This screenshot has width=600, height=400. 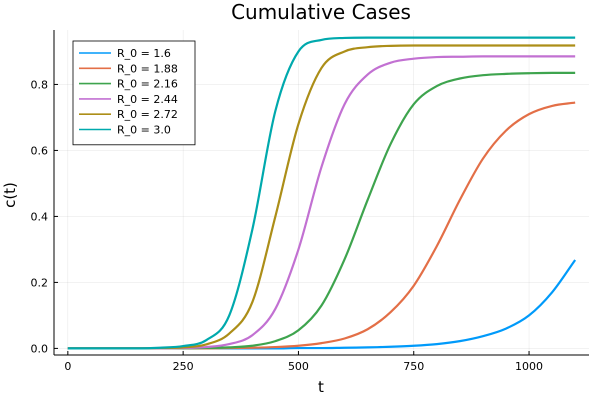 What do you see at coordinates (413, 366) in the screenshot?
I see `x-tick-label: 750` at bounding box center [413, 366].